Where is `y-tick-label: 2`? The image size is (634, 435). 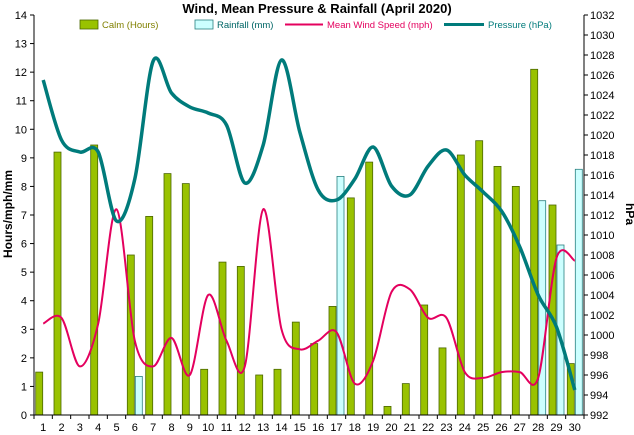 y-tick-label: 2 is located at coordinates (24, 359).